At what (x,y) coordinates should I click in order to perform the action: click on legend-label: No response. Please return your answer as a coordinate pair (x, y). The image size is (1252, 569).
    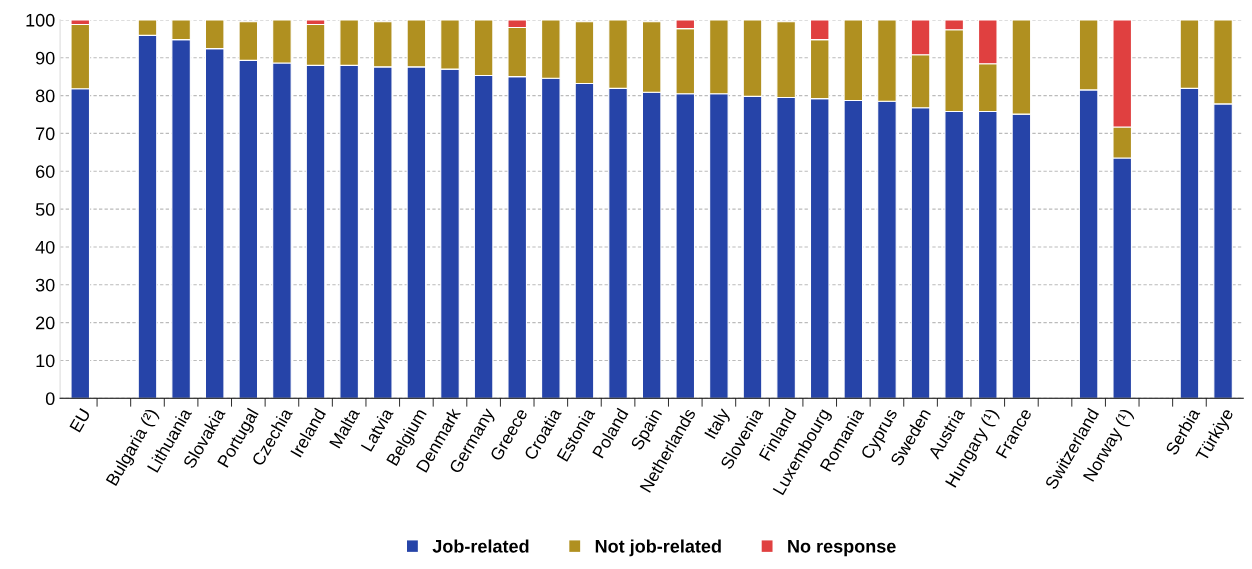
    Looking at the image, I should click on (842, 548).